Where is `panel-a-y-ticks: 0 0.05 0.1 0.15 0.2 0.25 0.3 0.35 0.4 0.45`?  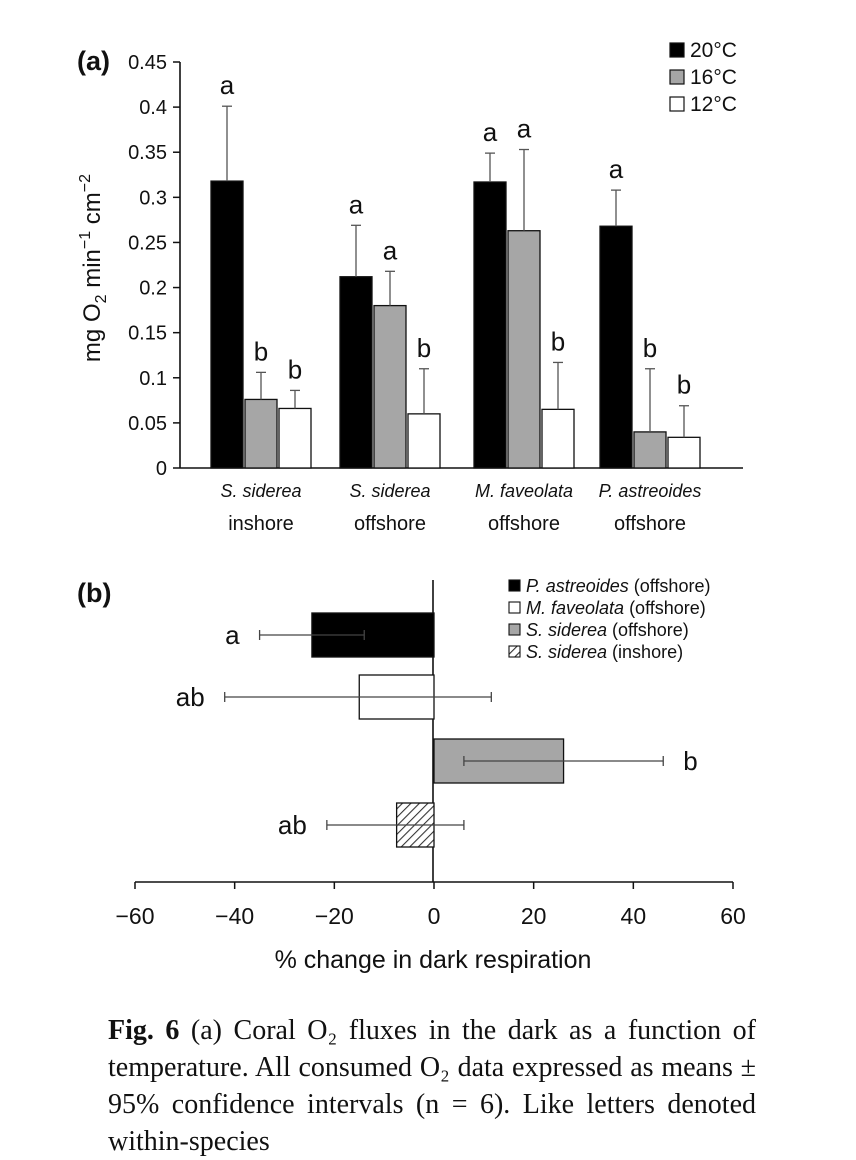
panel-a-y-ticks: 0 0.05 0.1 0.15 0.2 0.25 0.3 0.35 0.4 0.45 is located at coordinates (154, 266).